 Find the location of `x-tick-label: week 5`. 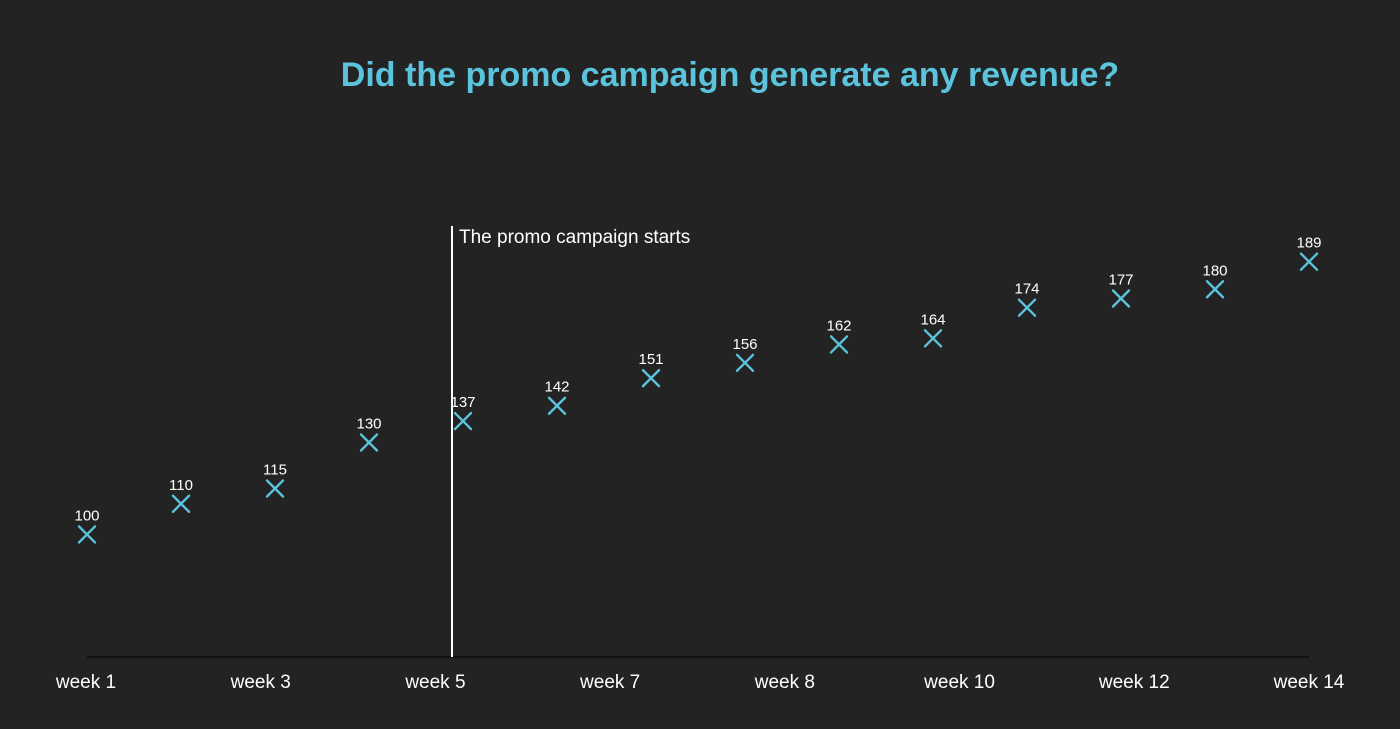

x-tick-label: week 5 is located at coordinates (434, 682).